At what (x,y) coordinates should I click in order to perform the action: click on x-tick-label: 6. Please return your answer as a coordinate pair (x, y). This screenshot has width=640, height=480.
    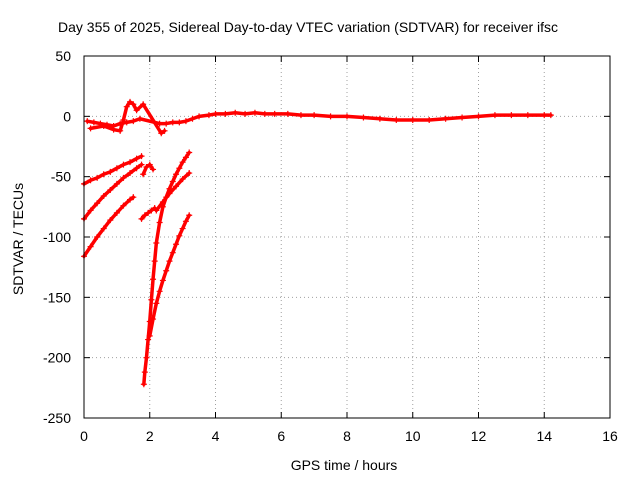
    Looking at the image, I should click on (281, 436).